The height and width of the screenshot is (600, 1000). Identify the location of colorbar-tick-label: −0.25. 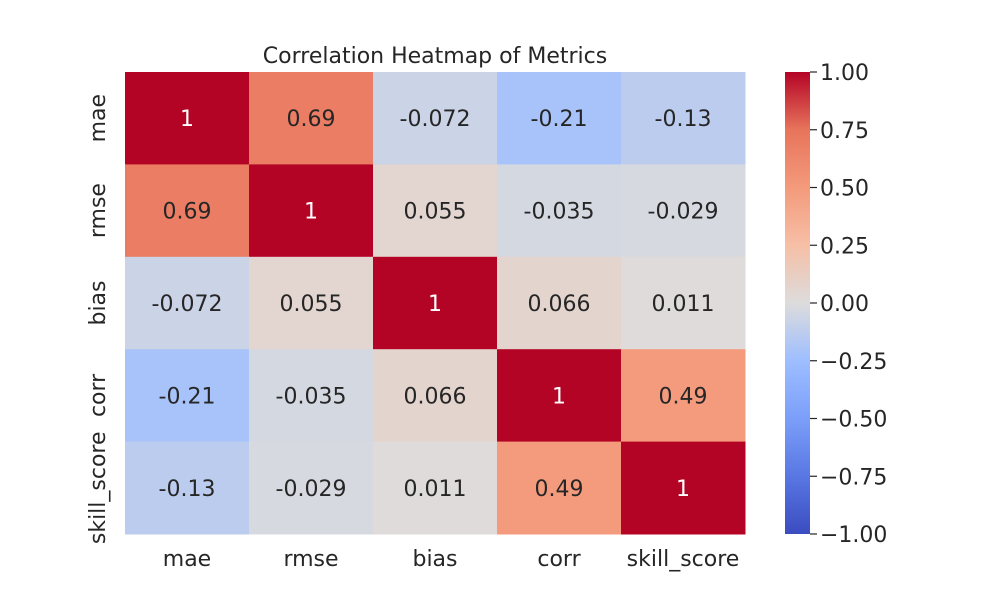
(853, 362).